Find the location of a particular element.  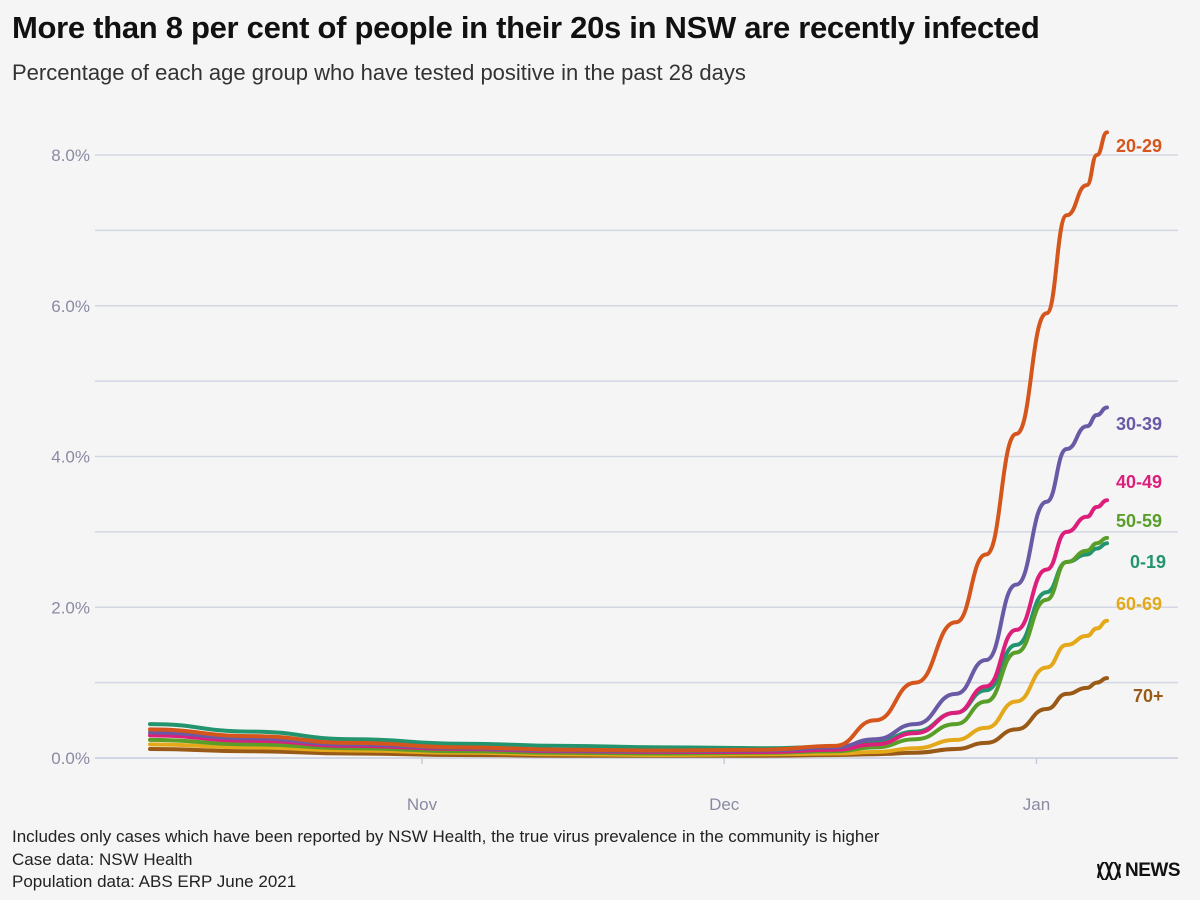

series-label: 40-49 is located at coordinates (1139, 482).